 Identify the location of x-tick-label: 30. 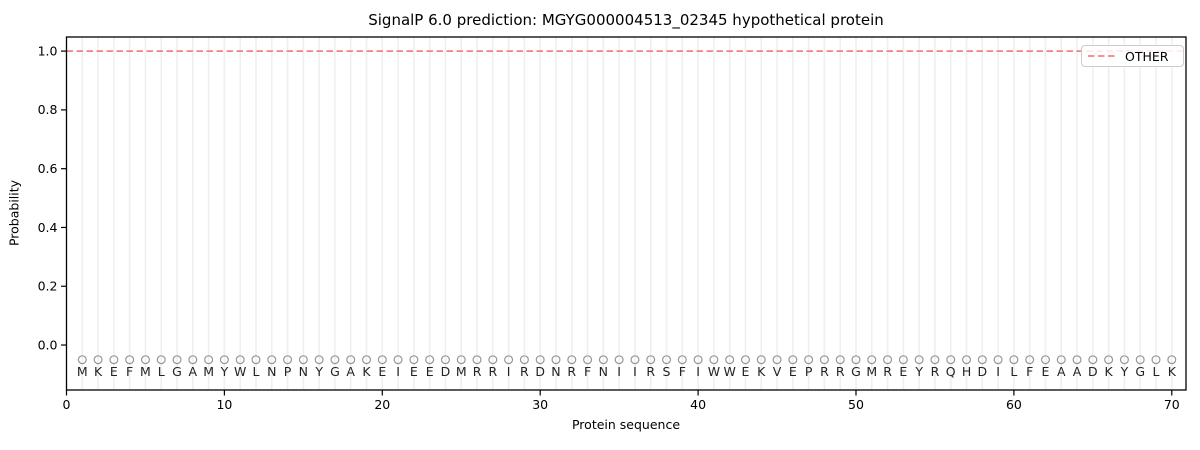
(540, 404).